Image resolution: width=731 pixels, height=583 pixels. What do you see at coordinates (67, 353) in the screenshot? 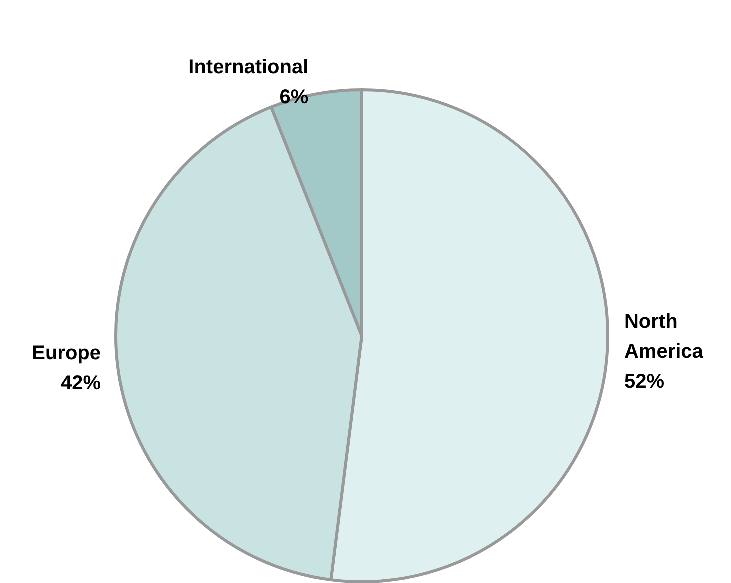
I see `slice-label: Europe` at bounding box center [67, 353].